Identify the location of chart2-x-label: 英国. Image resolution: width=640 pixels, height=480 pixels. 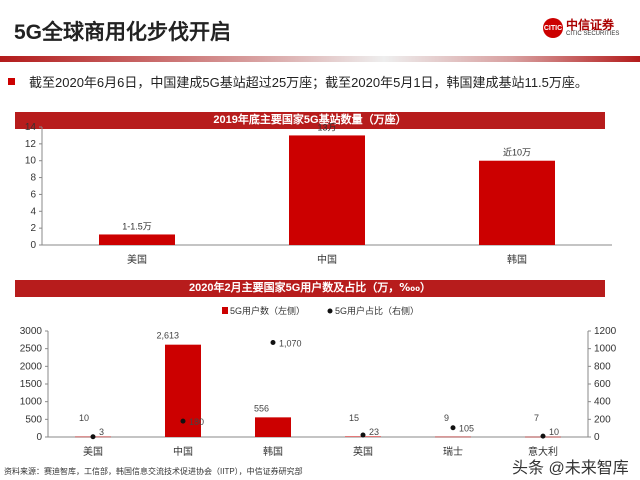
(363, 451).